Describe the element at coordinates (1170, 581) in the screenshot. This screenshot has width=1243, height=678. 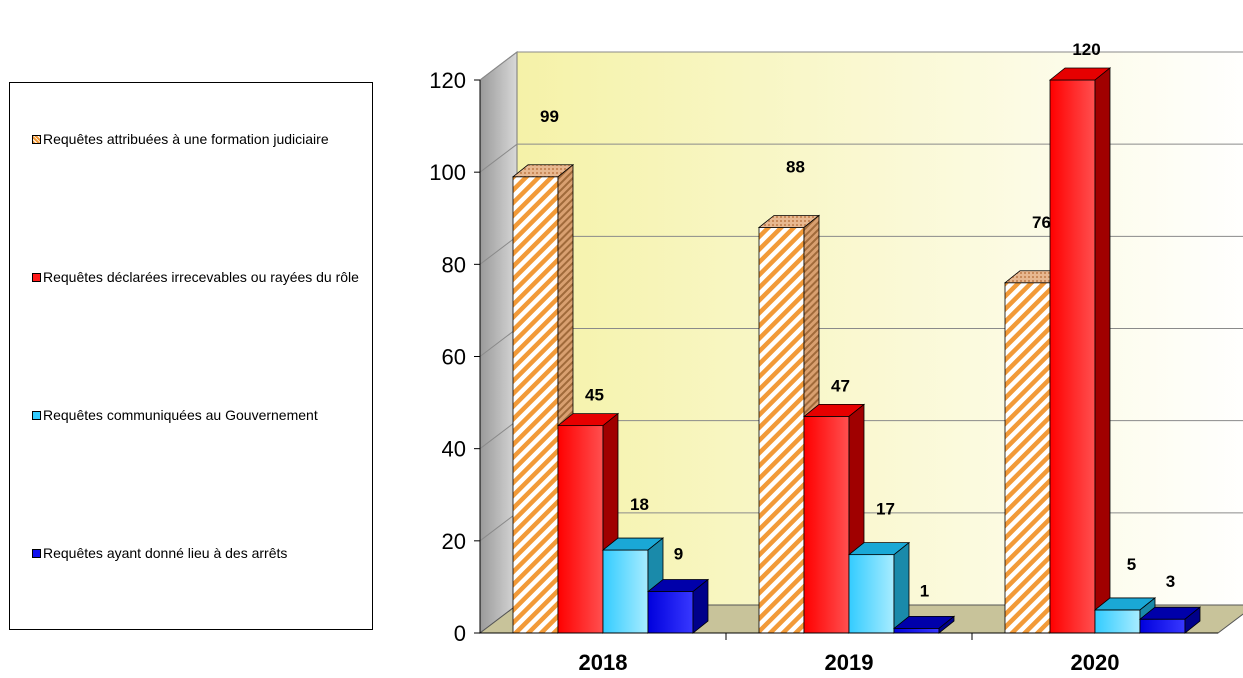
I see `data-label: 3` at that location.